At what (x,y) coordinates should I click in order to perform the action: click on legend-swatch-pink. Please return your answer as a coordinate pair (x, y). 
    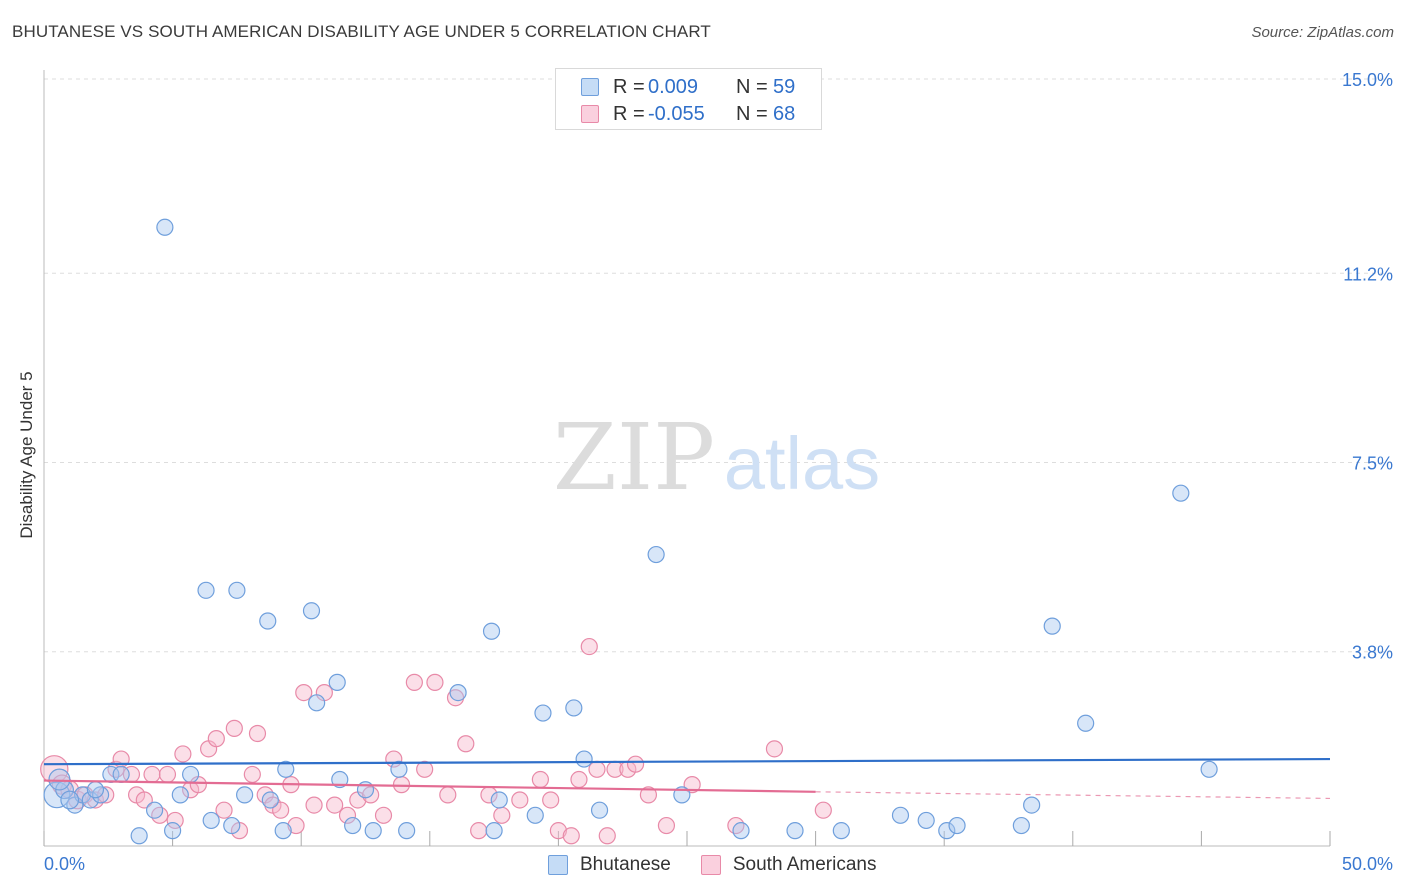
    Looking at the image, I should click on (710, 865).